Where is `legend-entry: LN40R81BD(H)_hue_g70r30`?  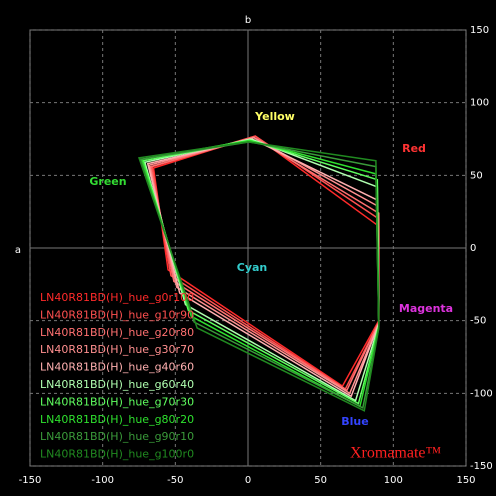 legend-entry: LN40R81BD(H)_hue_g70r30 is located at coordinates (117, 401).